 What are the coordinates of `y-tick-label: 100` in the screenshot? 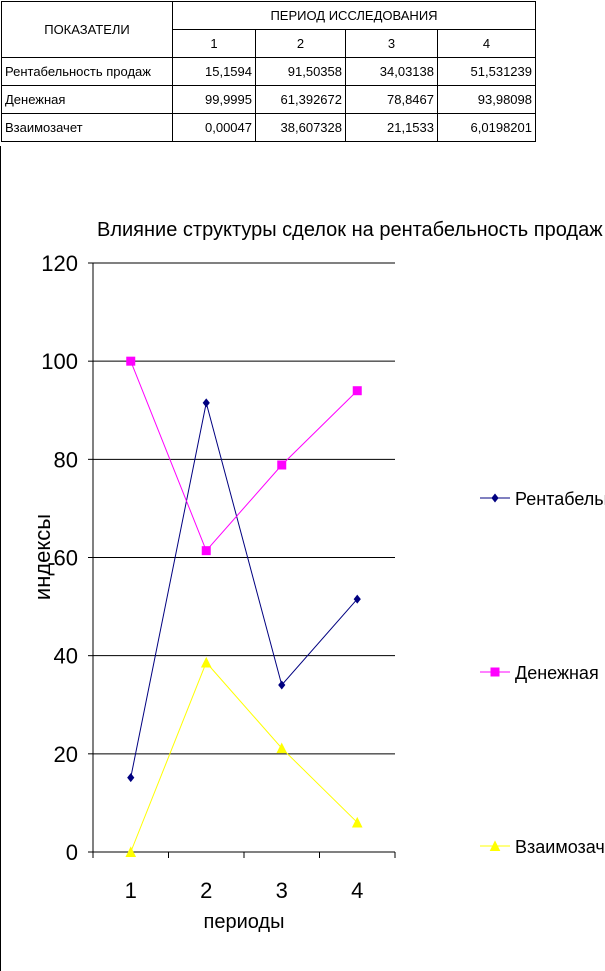 It's located at (59, 361).